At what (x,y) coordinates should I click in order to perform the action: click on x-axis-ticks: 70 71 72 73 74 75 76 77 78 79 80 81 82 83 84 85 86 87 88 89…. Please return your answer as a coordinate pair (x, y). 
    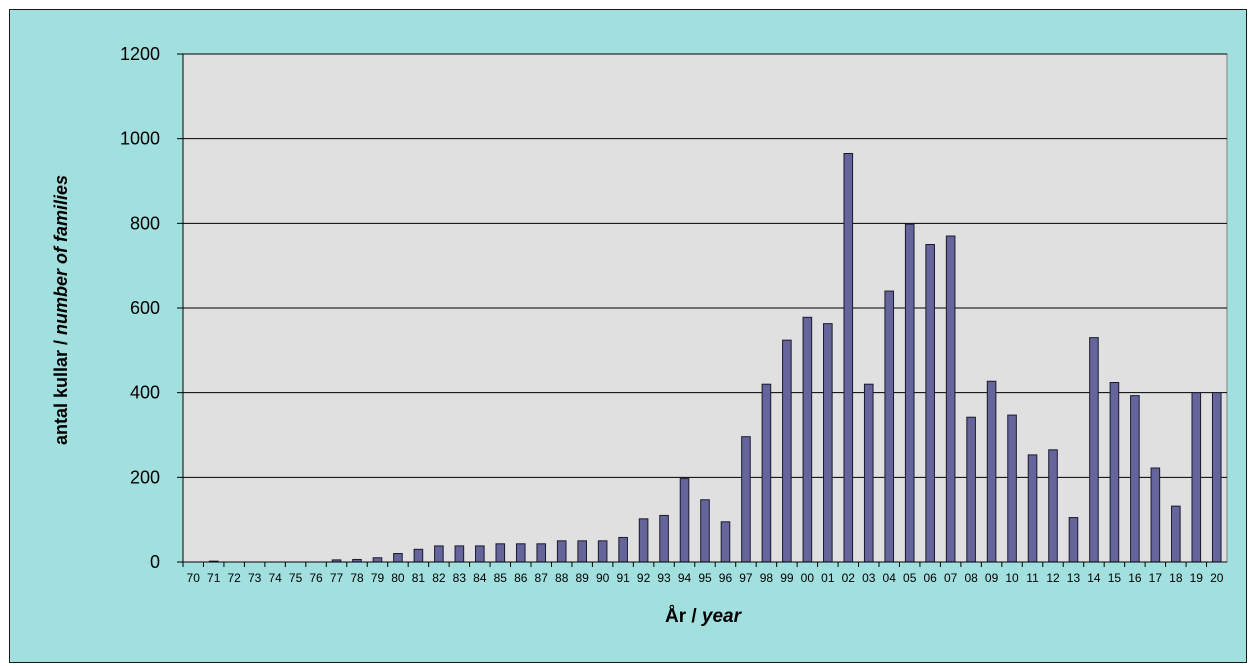
    Looking at the image, I should click on (703, 573).